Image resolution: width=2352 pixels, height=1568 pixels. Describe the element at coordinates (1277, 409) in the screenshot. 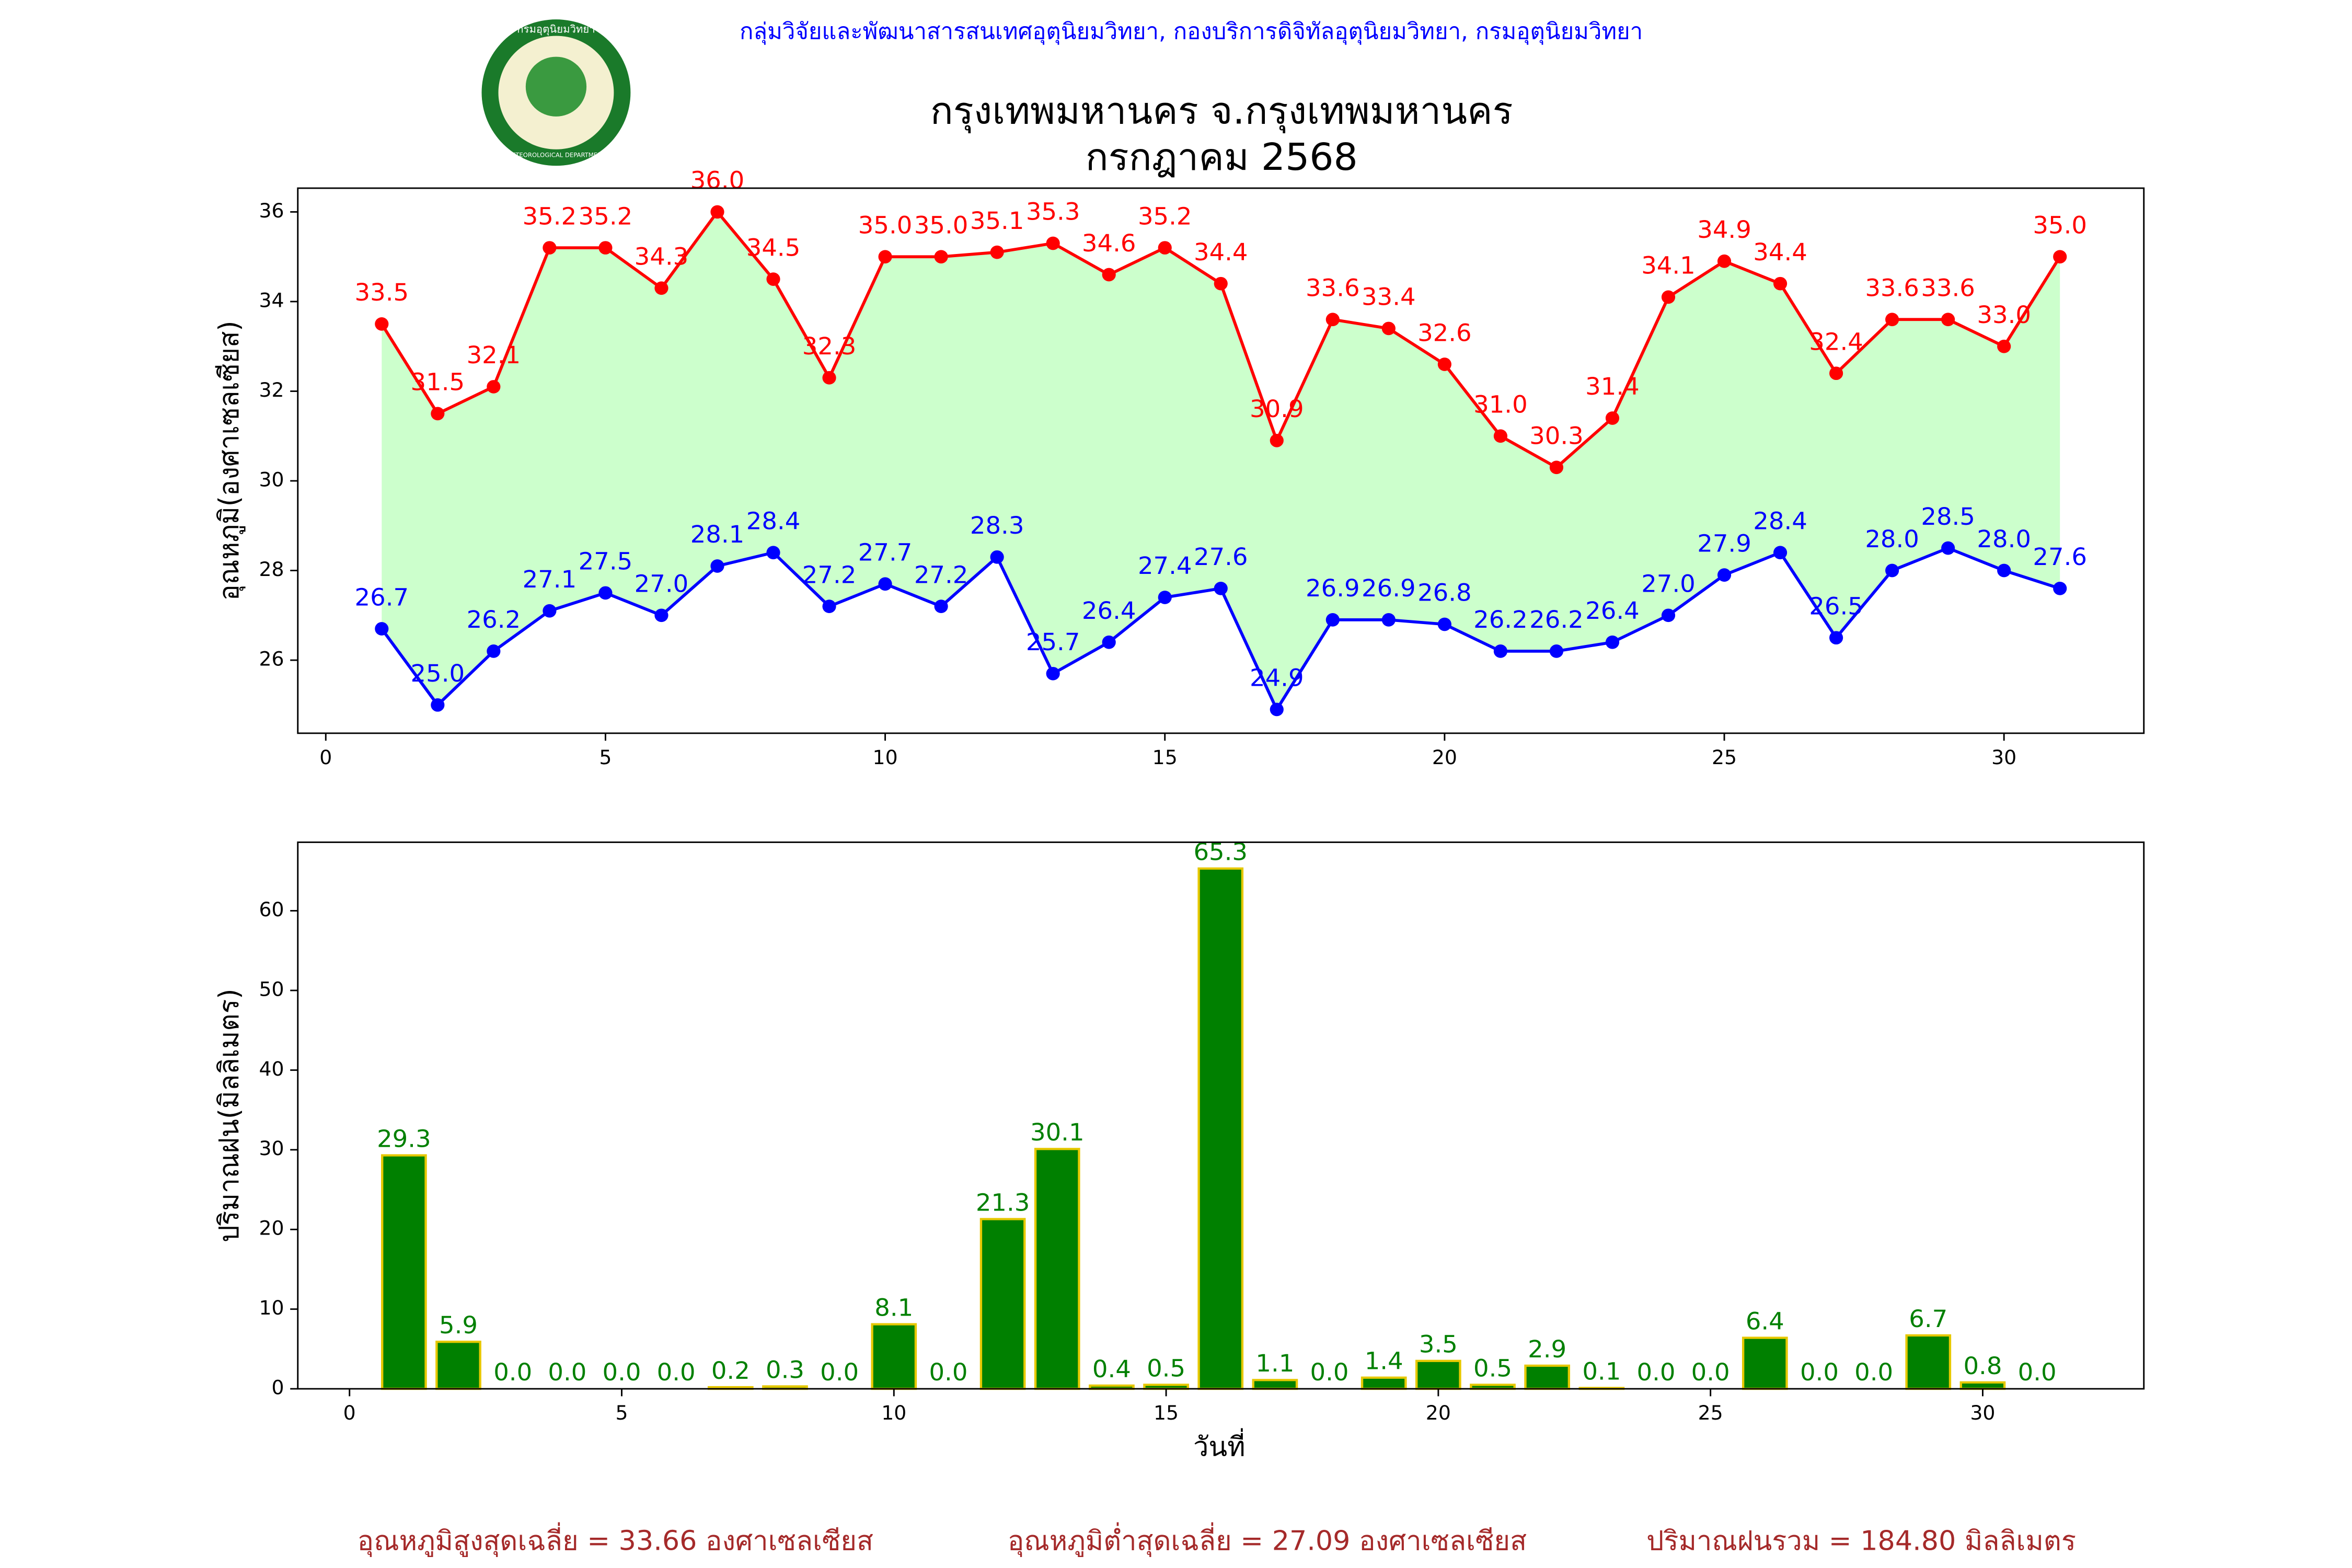

I see `data-label: 30.9` at that location.